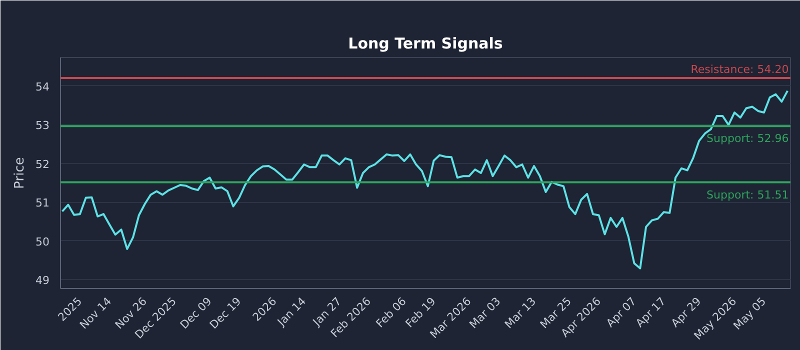 This screenshot has height=350, width=800. Describe the element at coordinates (43, 241) in the screenshot. I see `y-tick-label: 50` at that location.